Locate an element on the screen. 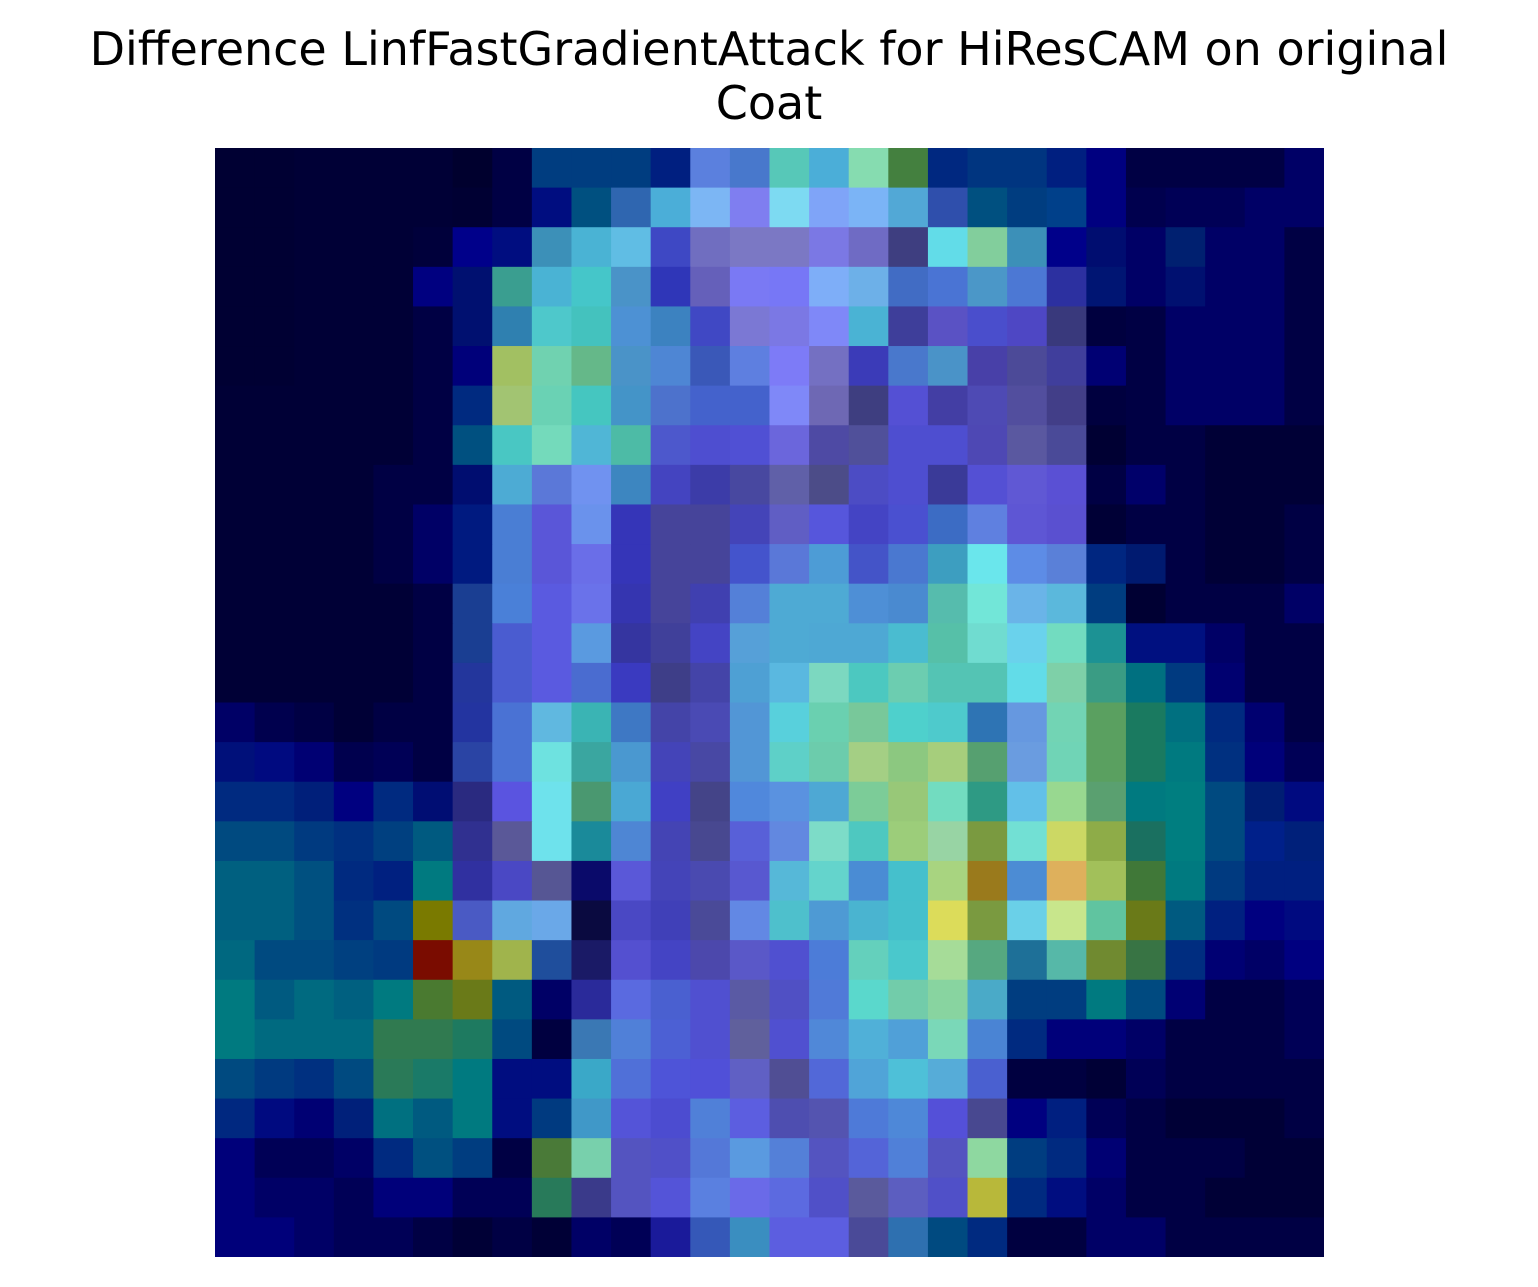 The height and width of the screenshot is (1287, 1538). heatmap-cell-r19-c8 is located at coordinates (552, 920).